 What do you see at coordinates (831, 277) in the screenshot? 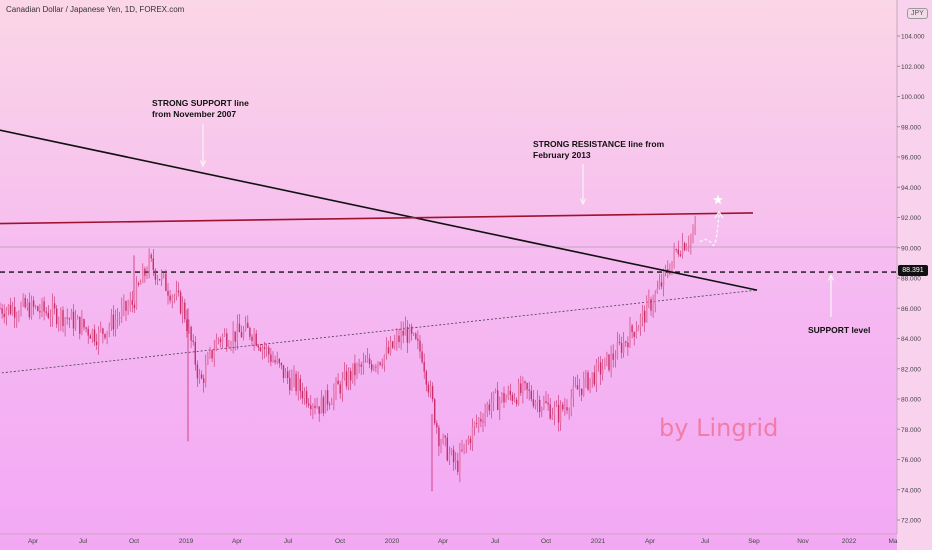
I see `support-level-arrow-head` at bounding box center [831, 277].